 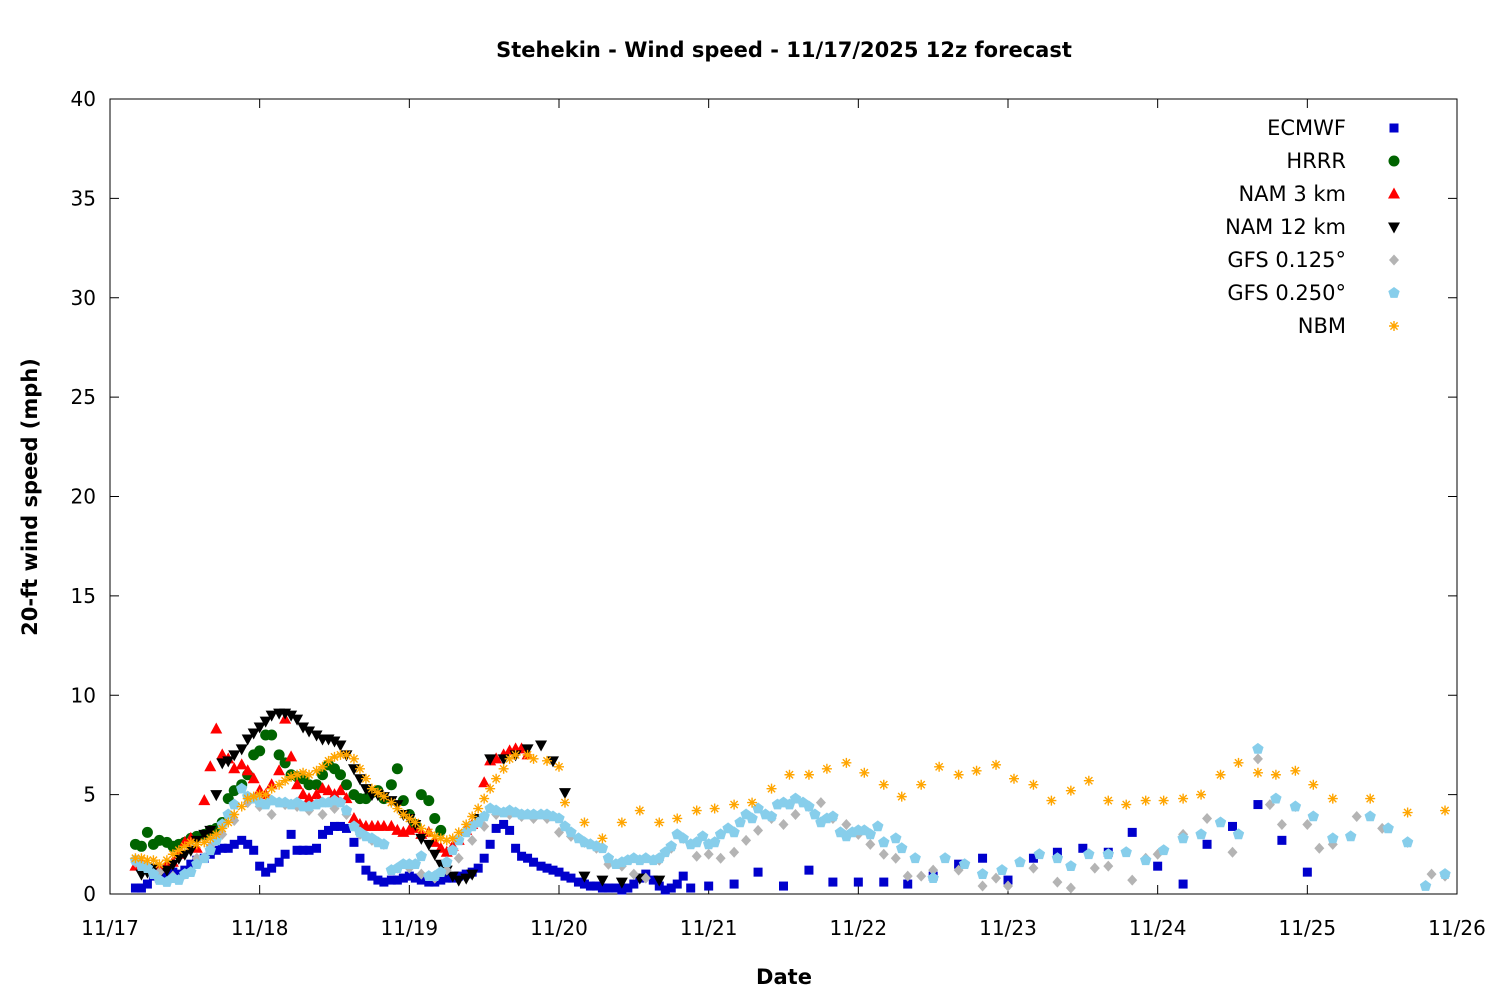 What do you see at coordinates (83, 99) in the screenshot?
I see `y-tick-label: 40` at bounding box center [83, 99].